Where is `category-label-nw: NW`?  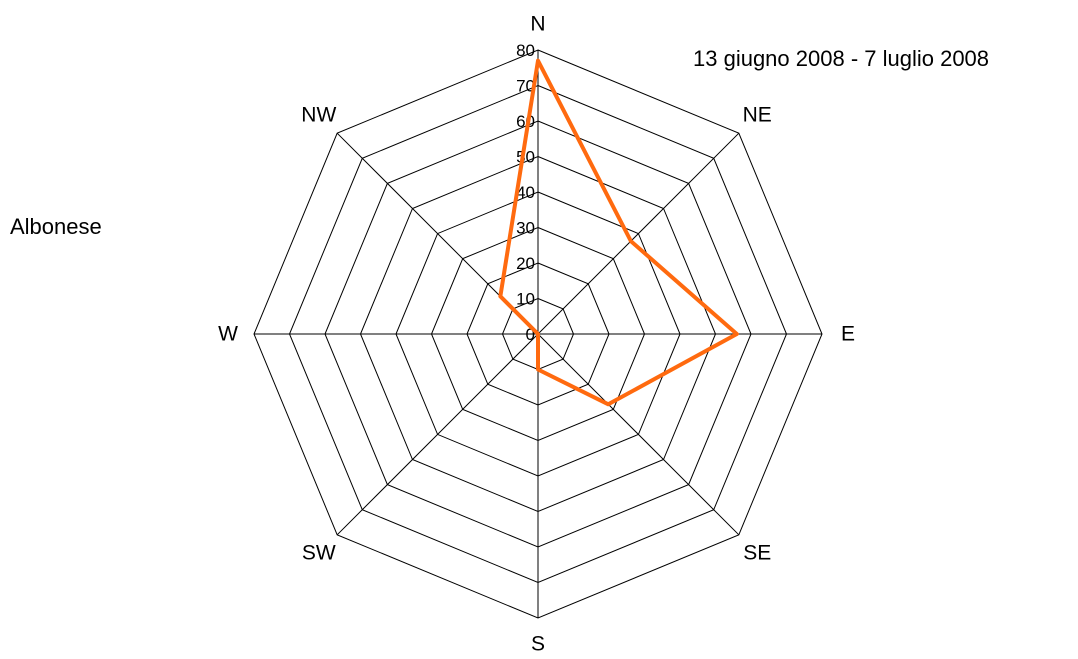
category-label-nw: NW is located at coordinates (318, 114).